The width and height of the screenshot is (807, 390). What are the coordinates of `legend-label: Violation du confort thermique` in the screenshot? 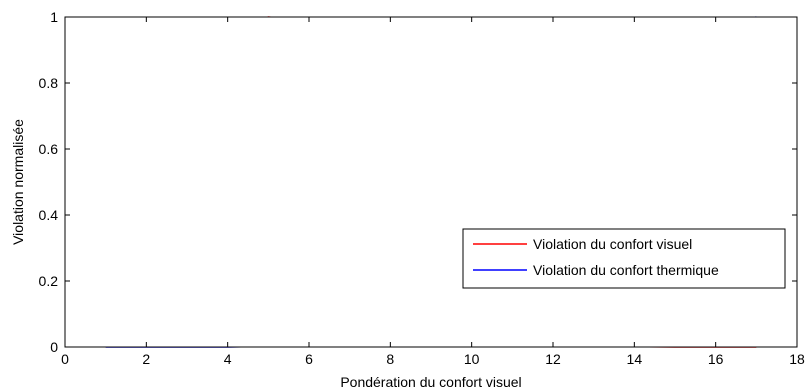 It's located at (626, 270).